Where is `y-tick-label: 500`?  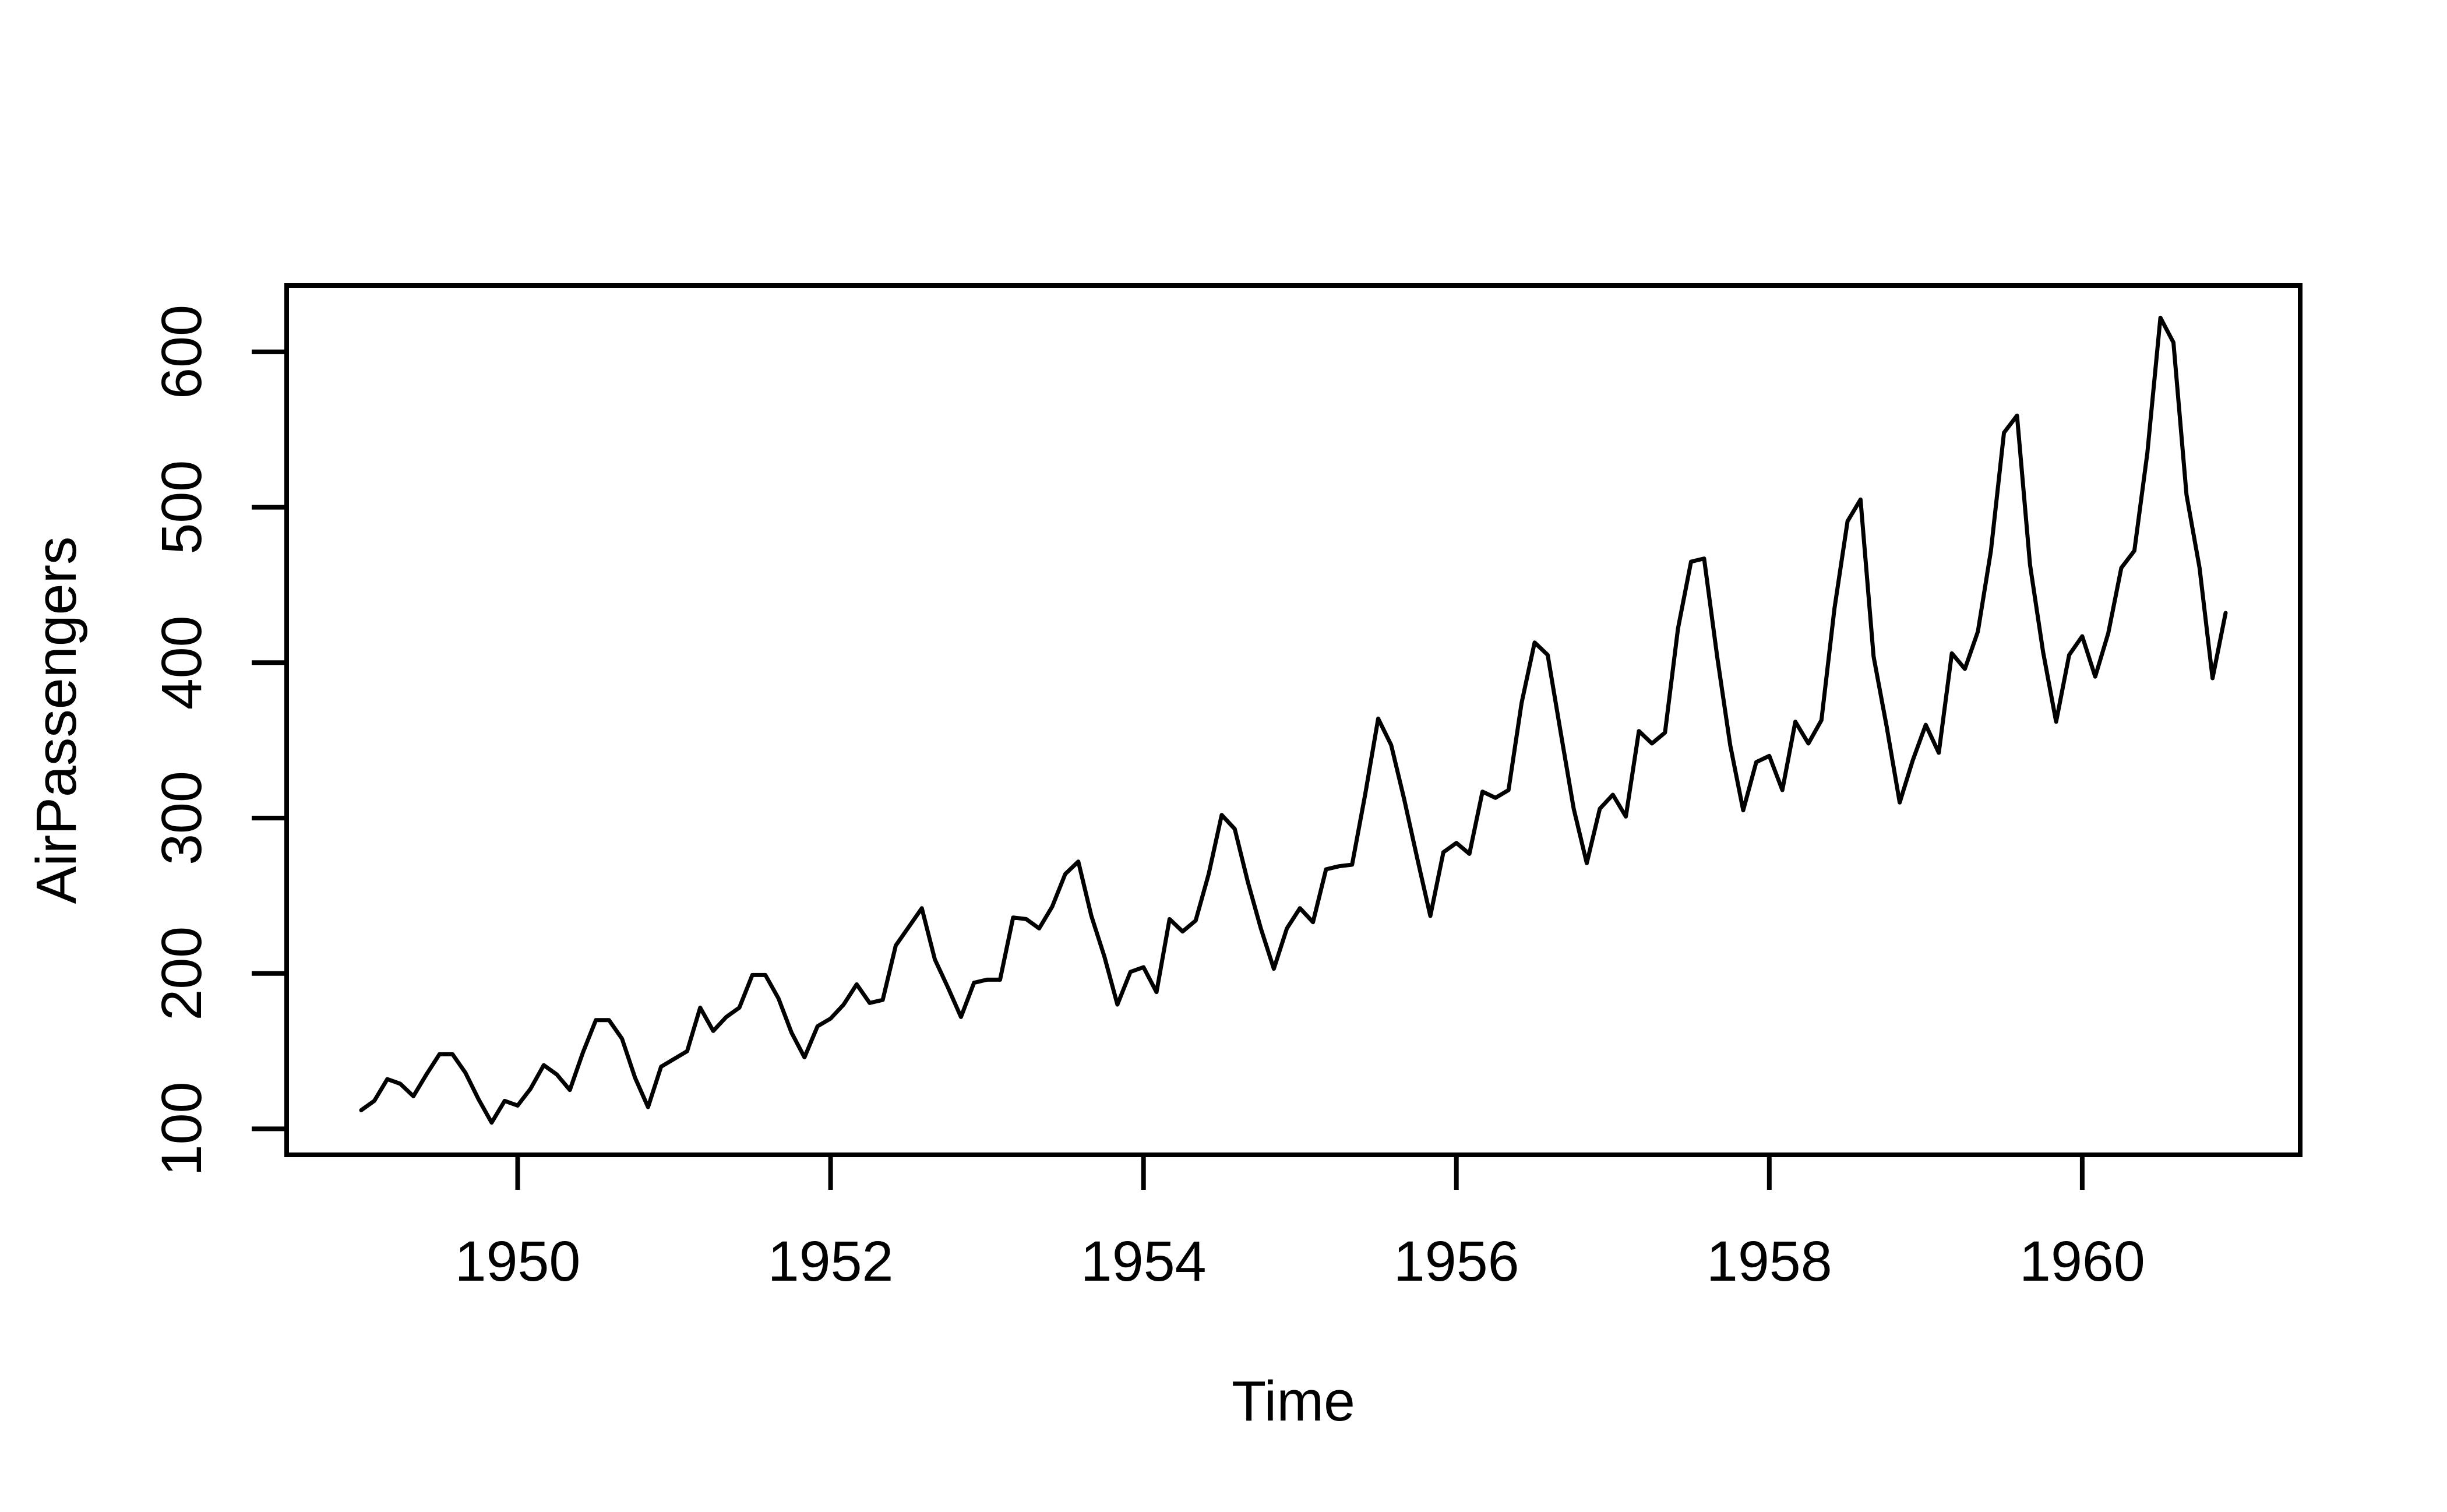 y-tick-label: 500 is located at coordinates (182, 507).